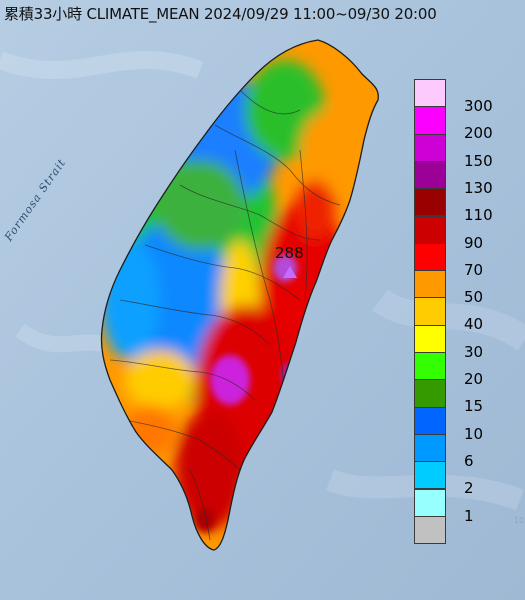  What do you see at coordinates (474, 351) in the screenshot?
I see `legend-label: 30` at bounding box center [474, 351].